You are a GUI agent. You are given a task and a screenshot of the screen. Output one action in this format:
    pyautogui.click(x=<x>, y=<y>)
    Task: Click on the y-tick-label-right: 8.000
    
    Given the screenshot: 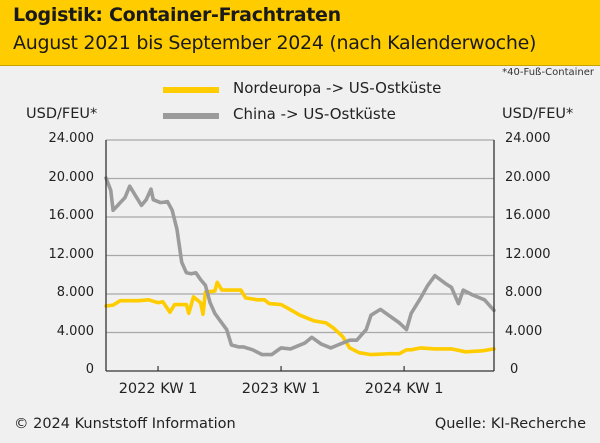 What is the action you would take?
    pyautogui.click(x=524, y=292)
    